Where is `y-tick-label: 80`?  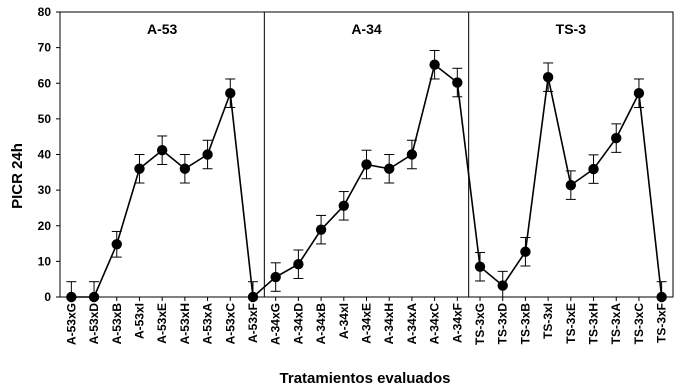
y-tick-label: 80 is located at coordinates (45, 12).